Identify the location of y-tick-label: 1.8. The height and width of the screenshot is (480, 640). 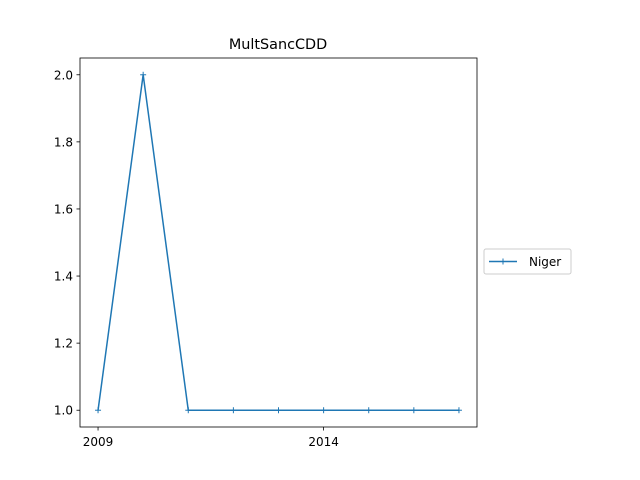
(63, 142).